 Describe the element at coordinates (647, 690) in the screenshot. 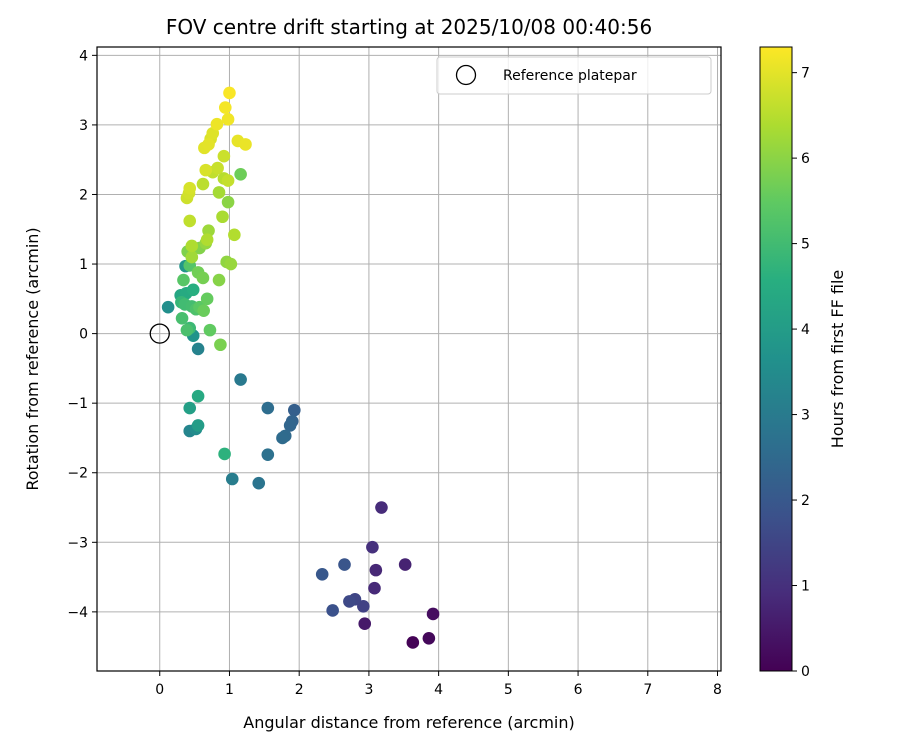

I see `x-tick-label: 7` at that location.